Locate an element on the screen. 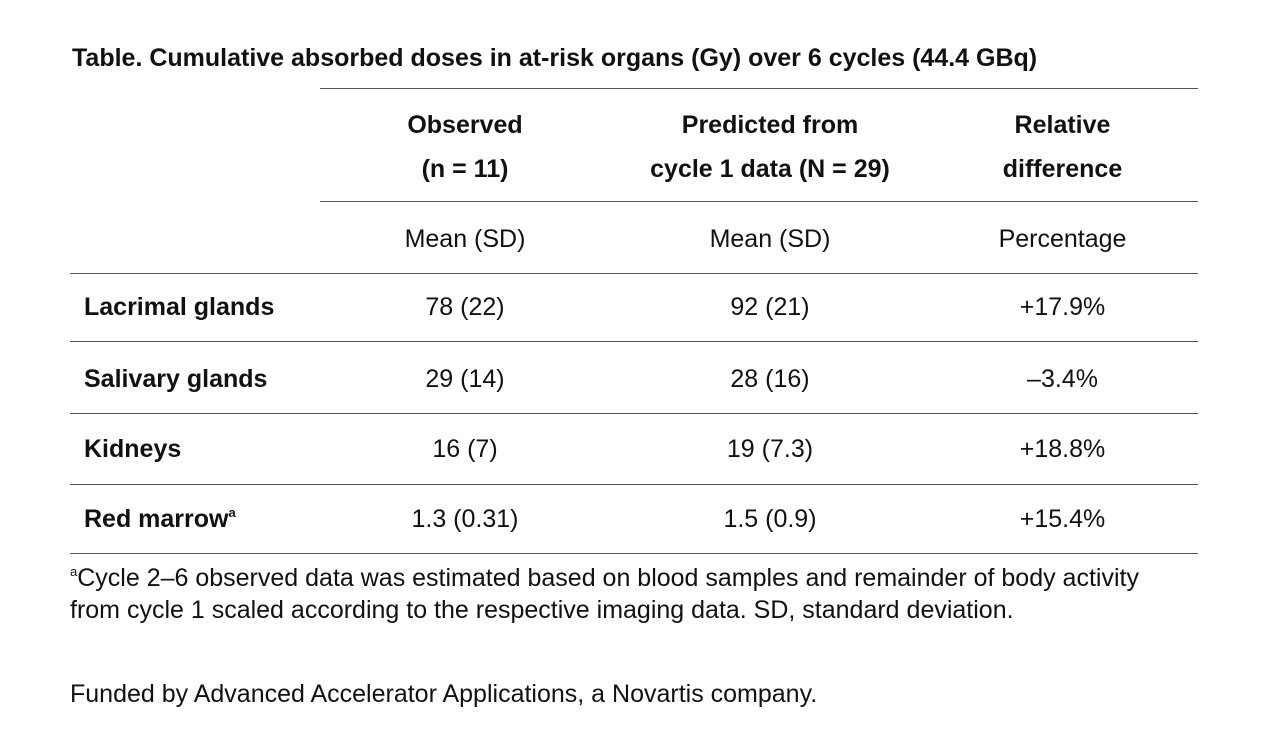 The height and width of the screenshot is (748, 1280). column-header-line: cycle 1 data (N = 29) is located at coordinates (770, 169).